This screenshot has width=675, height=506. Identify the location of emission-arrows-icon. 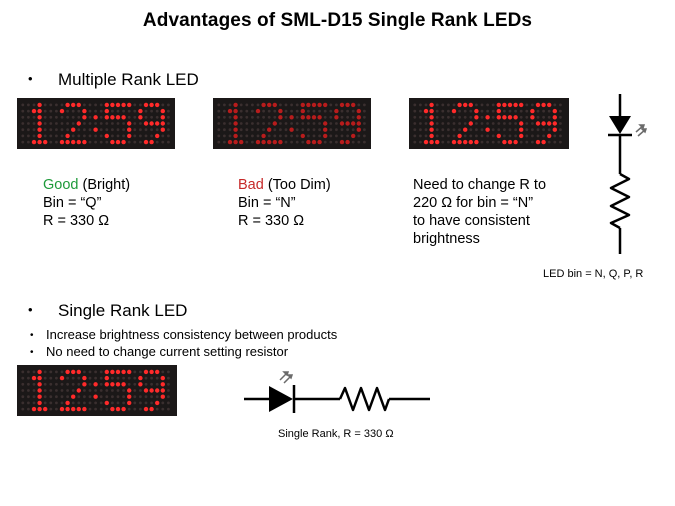
(286, 377).